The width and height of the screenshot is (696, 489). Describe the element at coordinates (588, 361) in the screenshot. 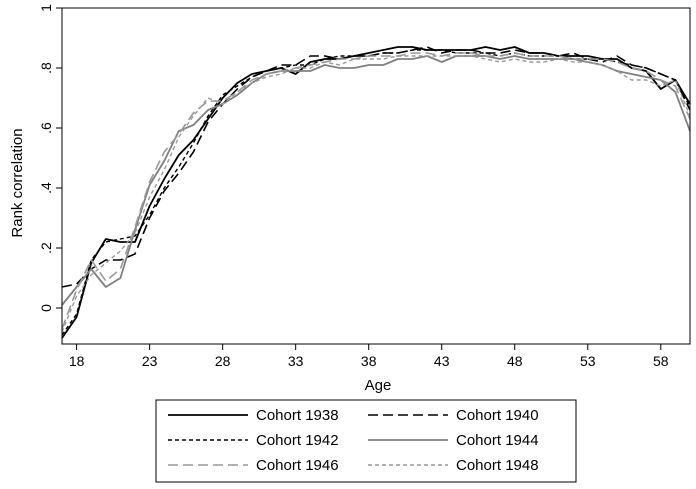

I see `x-tick-label: 53` at that location.